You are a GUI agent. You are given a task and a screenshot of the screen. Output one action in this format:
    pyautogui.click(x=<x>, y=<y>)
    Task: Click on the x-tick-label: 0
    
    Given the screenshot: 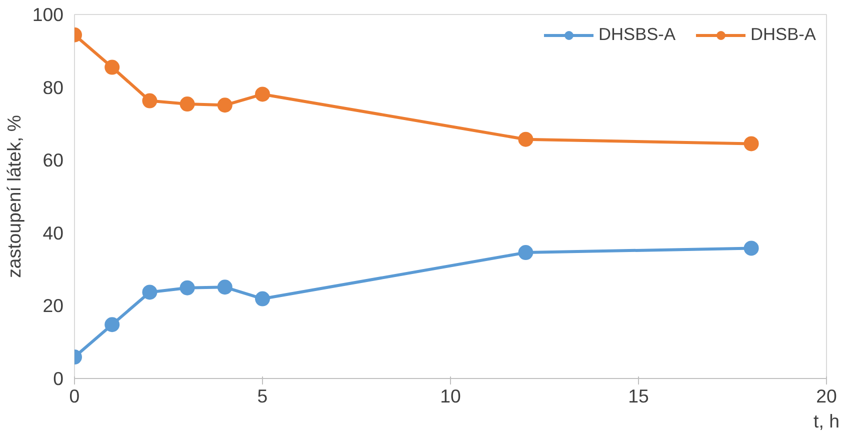 What is the action you would take?
    pyautogui.click(x=74, y=396)
    